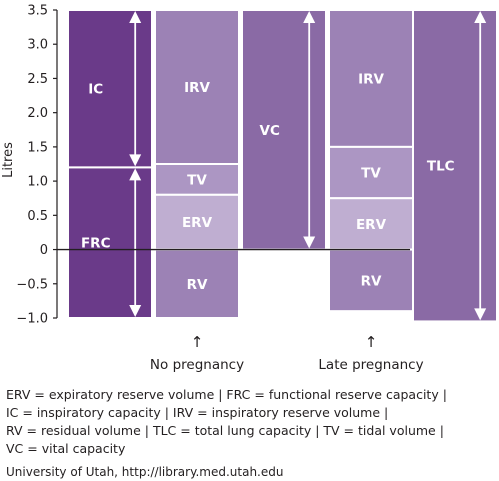  What do you see at coordinates (66, 448) in the screenshot?
I see `legend-line-4: VC = vital capacity` at bounding box center [66, 448].